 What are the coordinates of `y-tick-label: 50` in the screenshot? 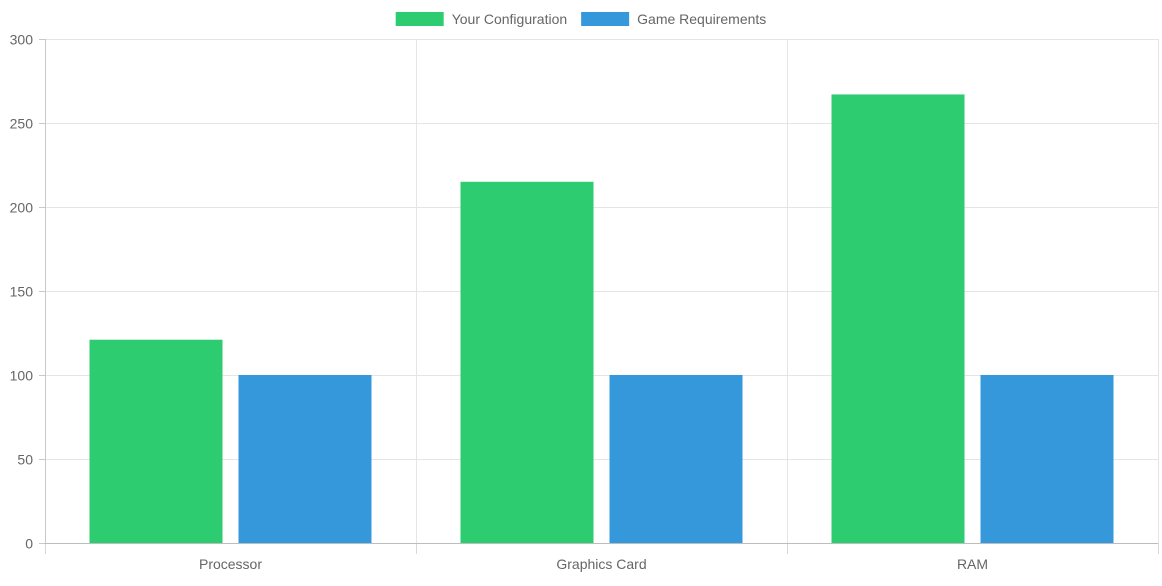 It's located at (25, 460).